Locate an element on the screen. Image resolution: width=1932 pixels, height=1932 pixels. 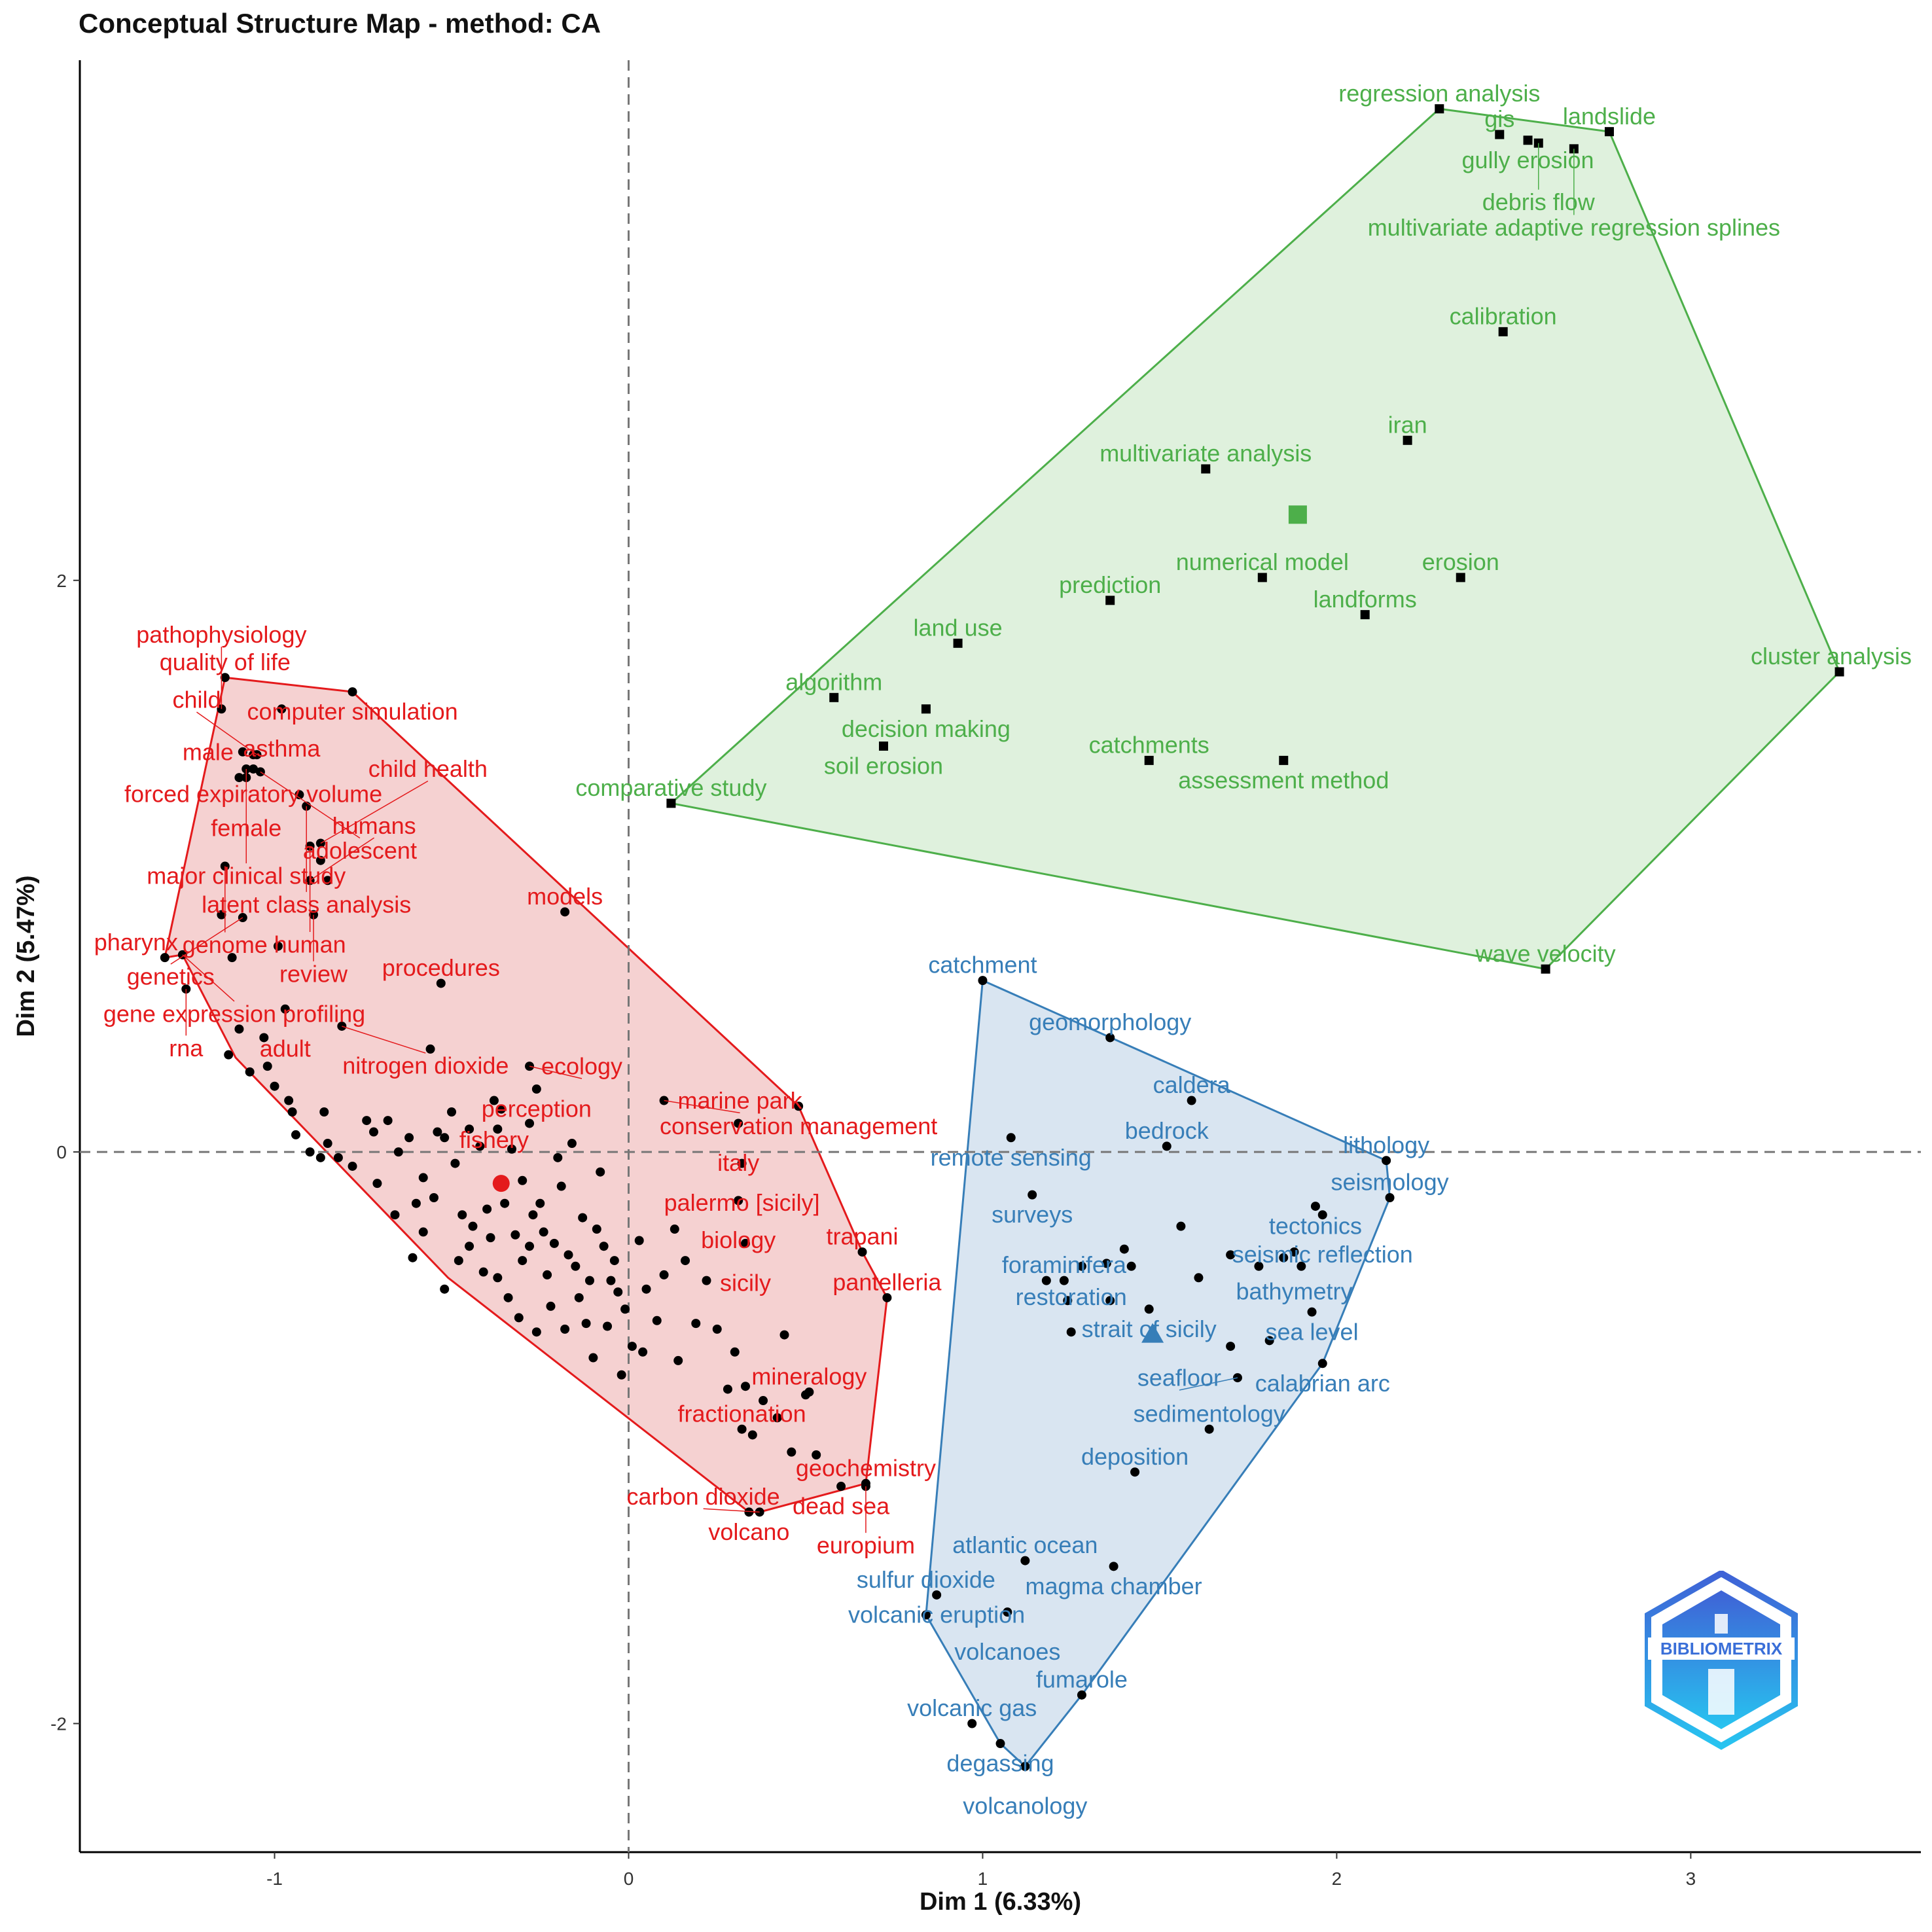
point-label: adolescent is located at coordinates (360, 850).